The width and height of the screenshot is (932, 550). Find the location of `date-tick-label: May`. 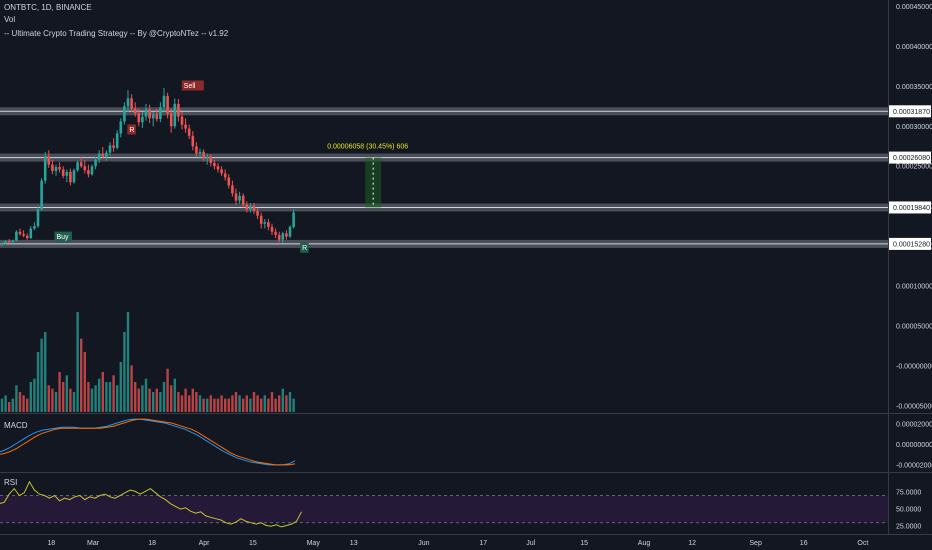

date-tick-label: May is located at coordinates (314, 543).